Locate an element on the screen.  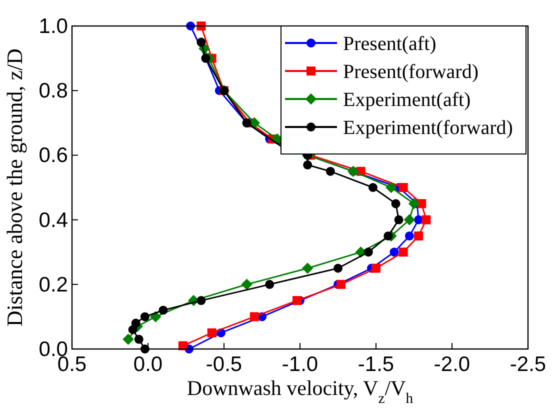
x-tick-label: 0.0 is located at coordinates (148, 364).